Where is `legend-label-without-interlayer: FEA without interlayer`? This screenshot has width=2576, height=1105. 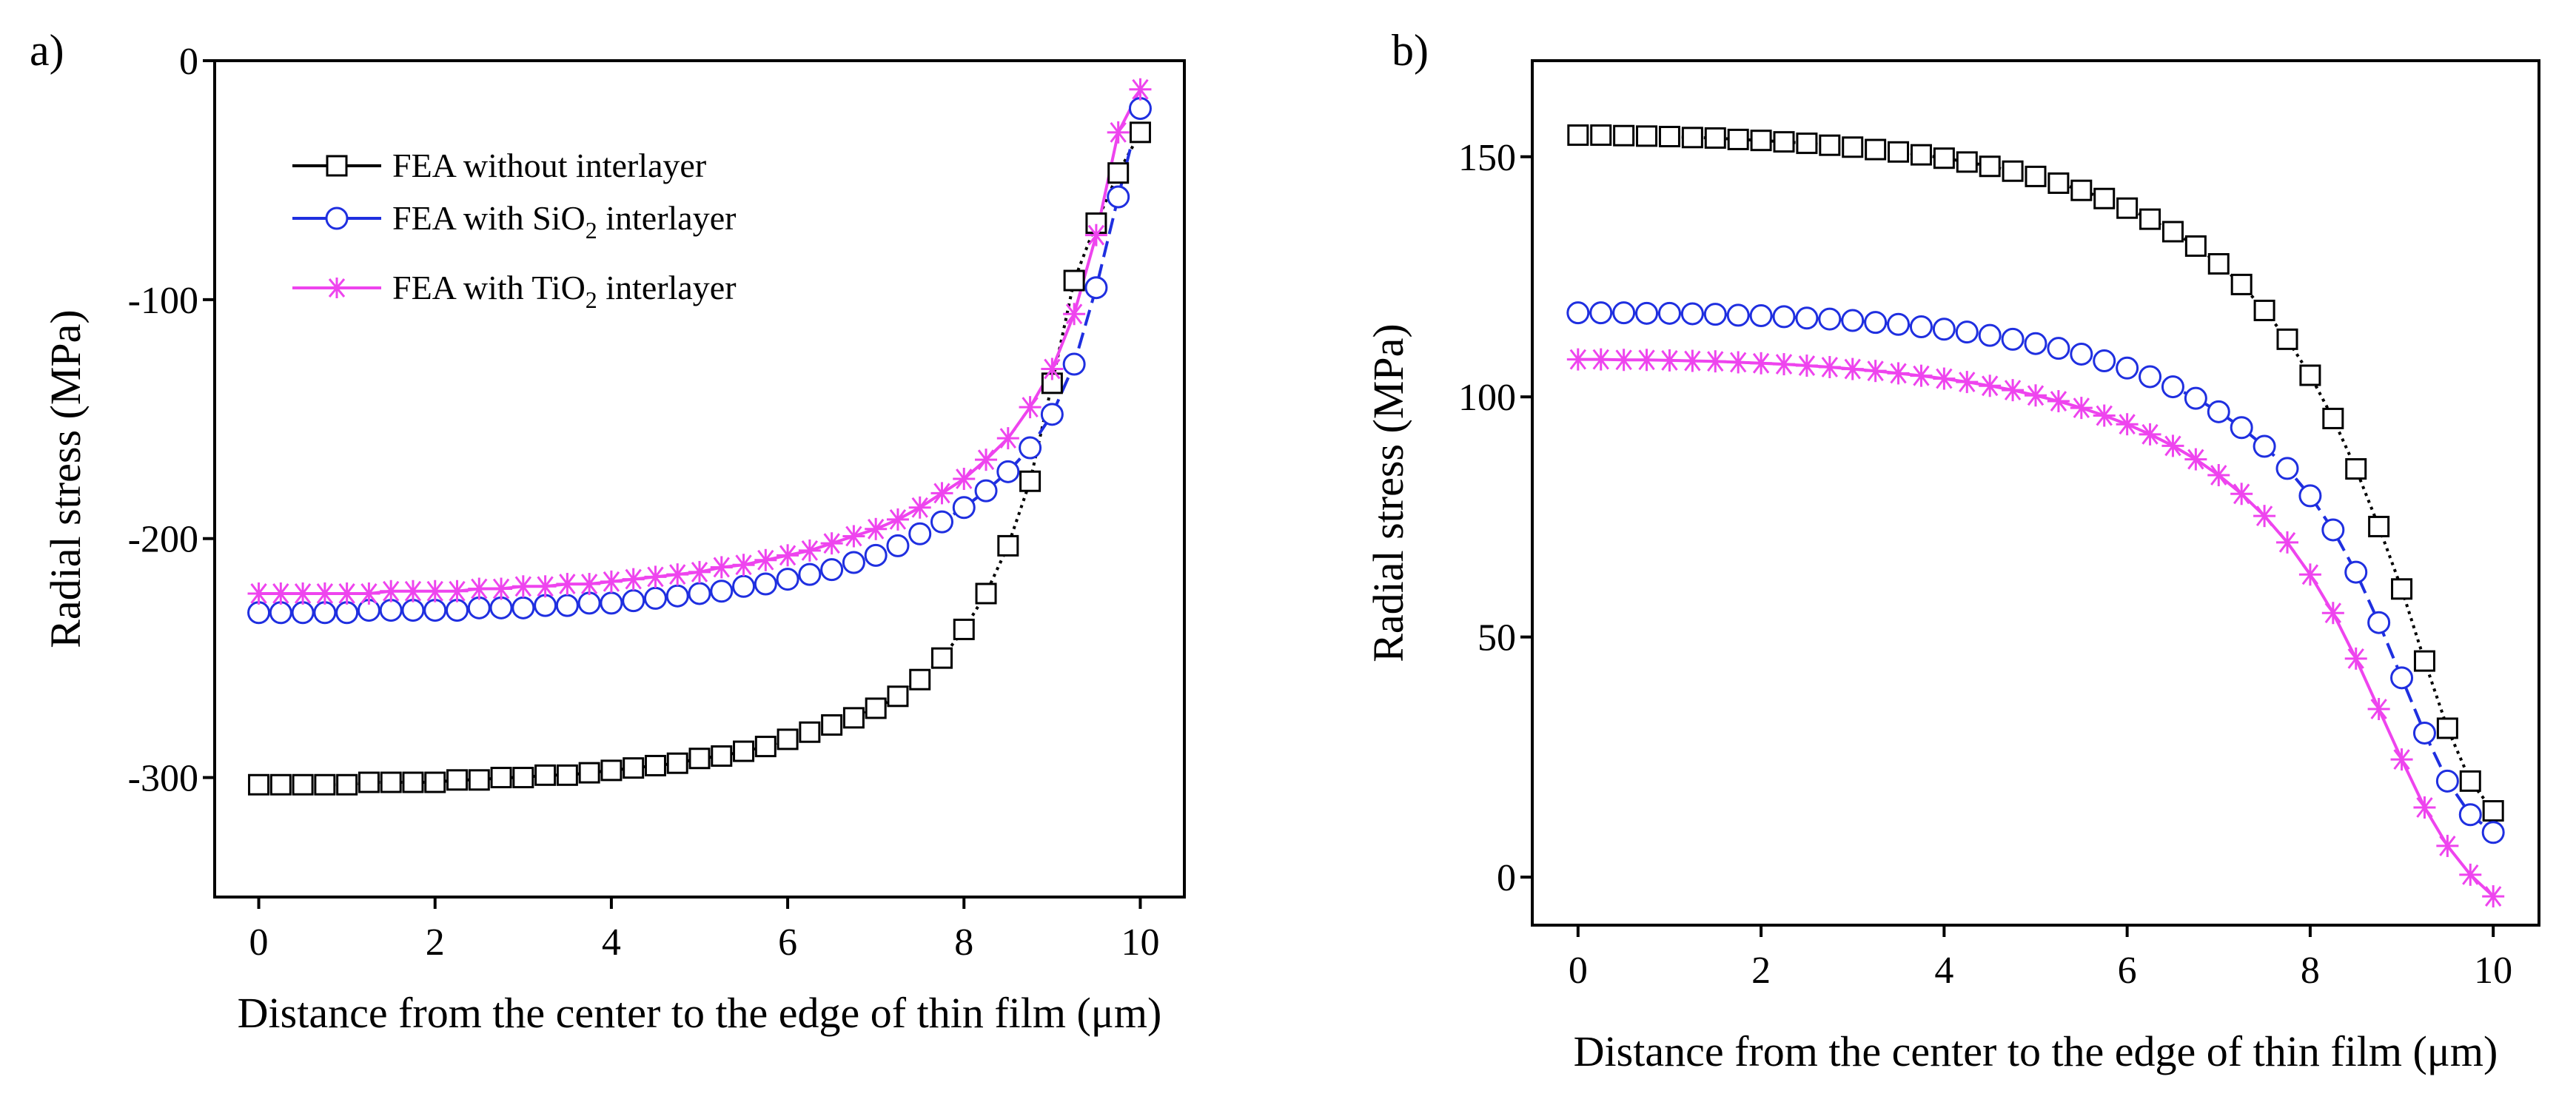
legend-label-without-interlayer: FEA without interlayer is located at coordinates (549, 166).